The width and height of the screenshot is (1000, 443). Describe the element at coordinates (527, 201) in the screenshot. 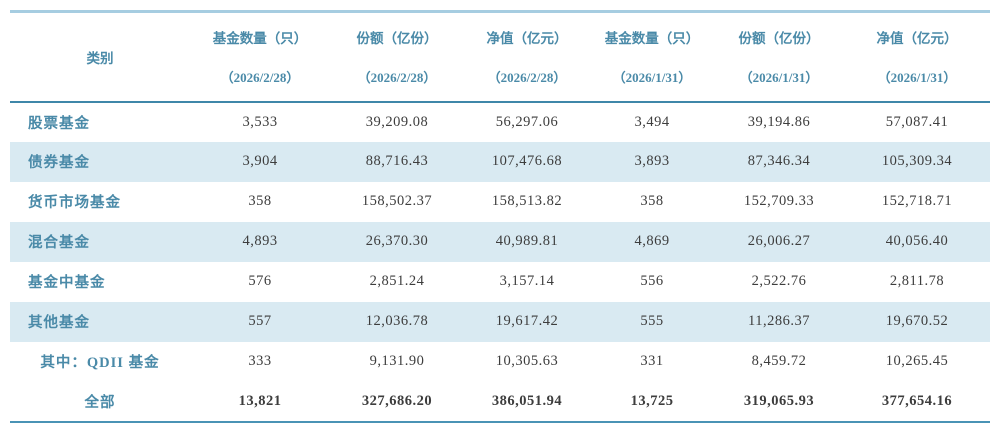

I see `value-cell: 158,513.82` at that location.